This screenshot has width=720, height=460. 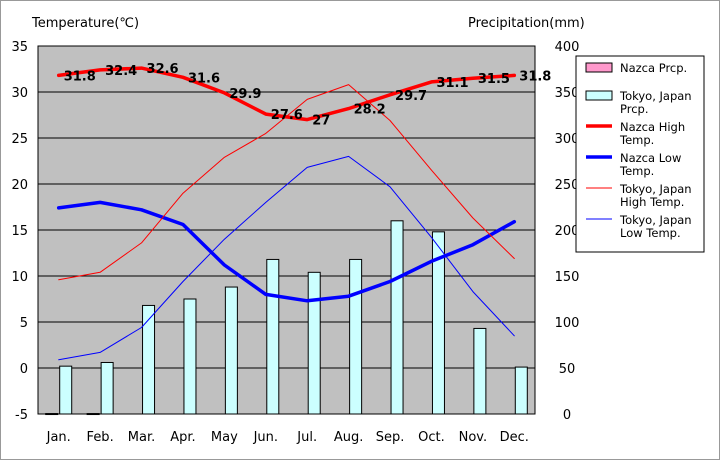 What do you see at coordinates (141, 437) in the screenshot?
I see `x-tick-label: Mar.` at bounding box center [141, 437].